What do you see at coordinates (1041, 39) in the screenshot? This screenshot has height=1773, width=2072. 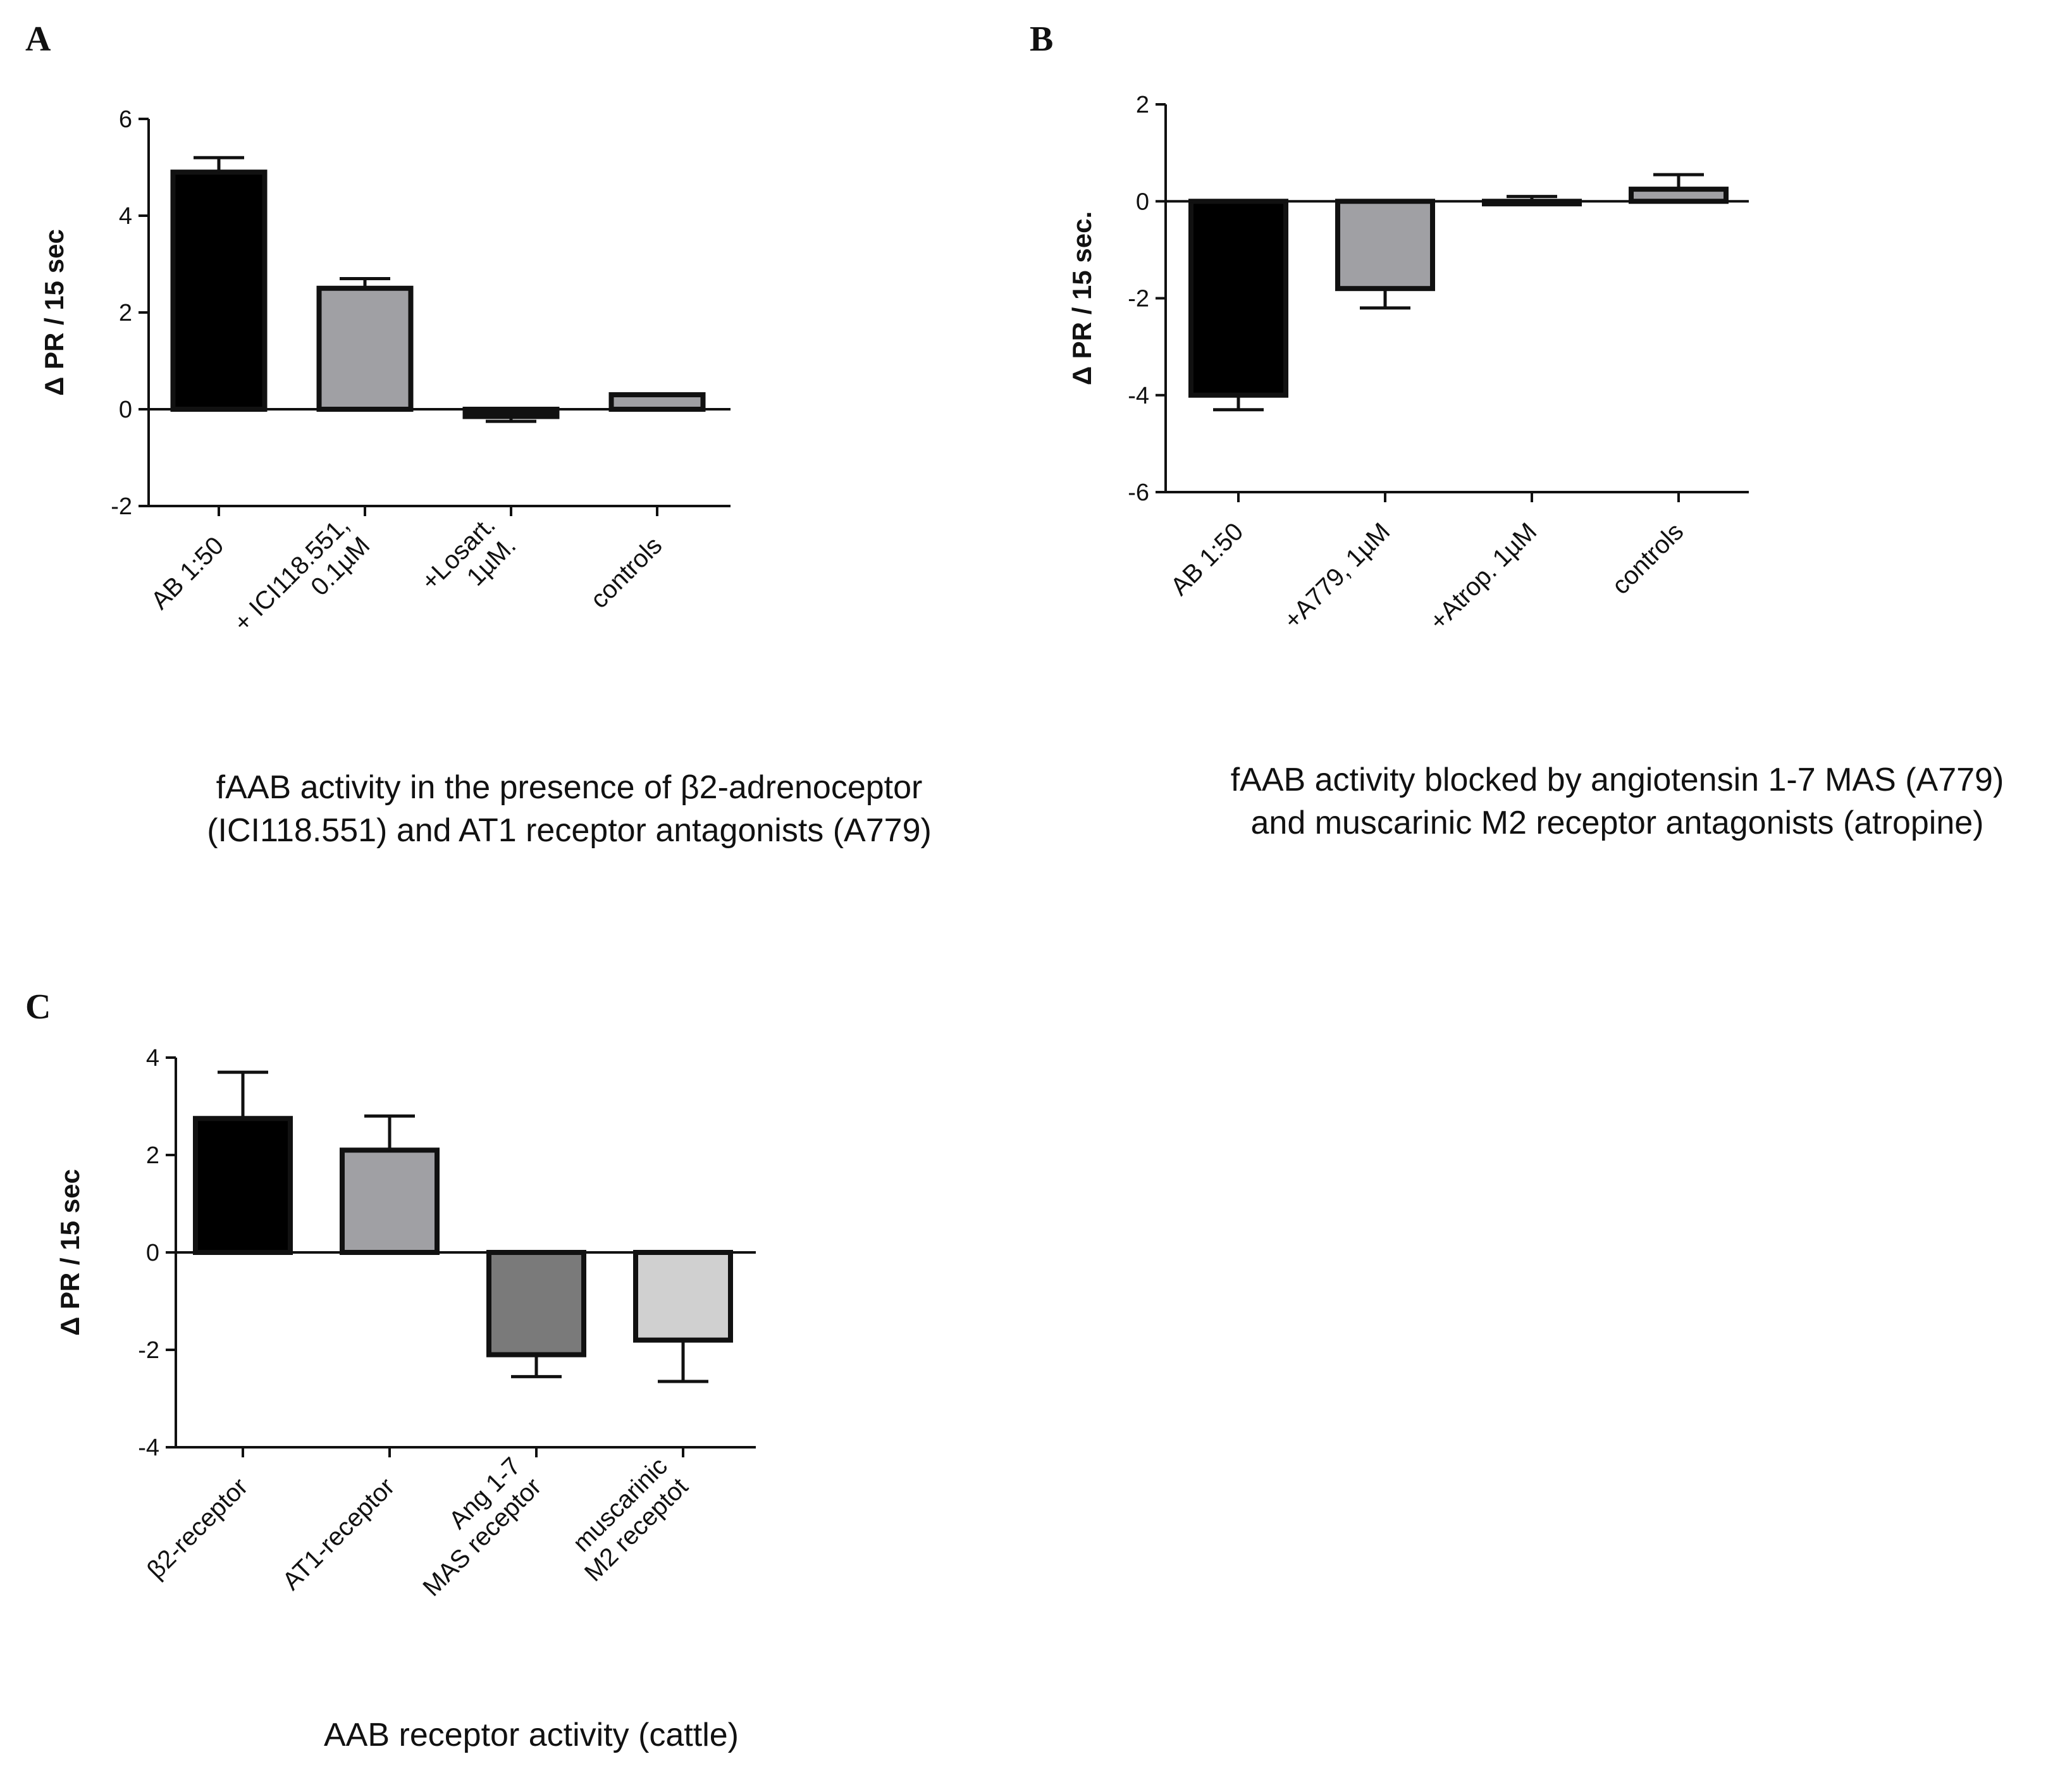 I see `panel-letter: B` at bounding box center [1041, 39].